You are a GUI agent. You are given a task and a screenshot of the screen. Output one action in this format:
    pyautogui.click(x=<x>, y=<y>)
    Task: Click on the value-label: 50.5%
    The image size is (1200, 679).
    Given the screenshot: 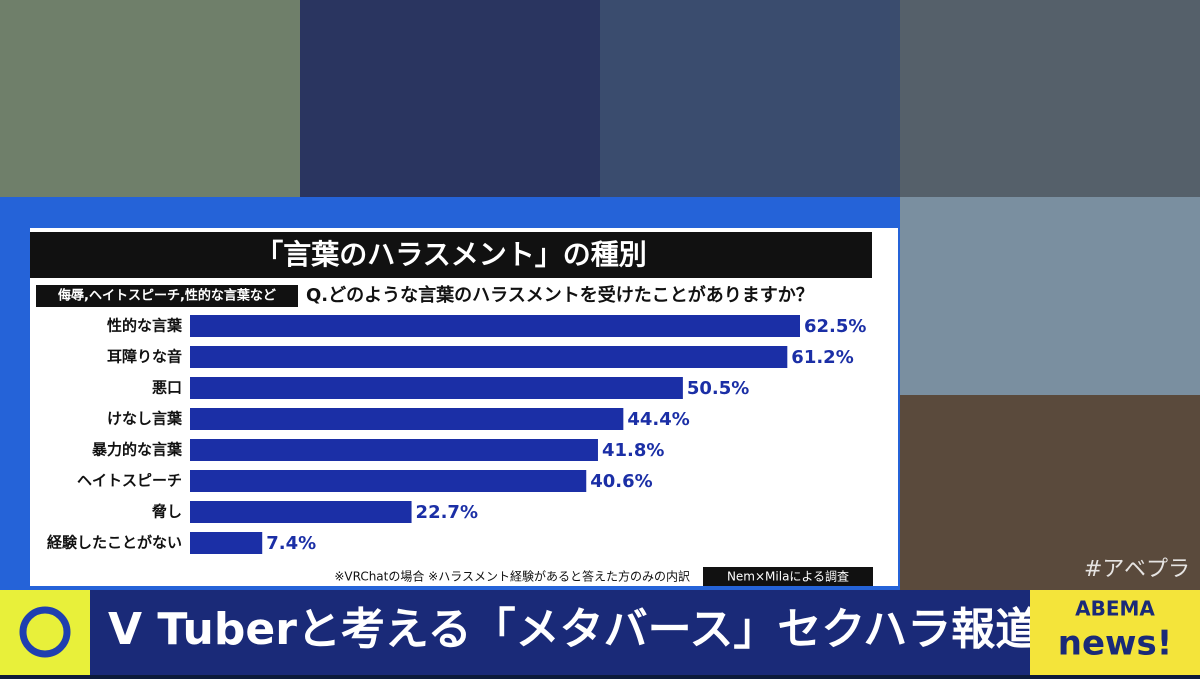 What is the action you would take?
    pyautogui.click(x=718, y=388)
    